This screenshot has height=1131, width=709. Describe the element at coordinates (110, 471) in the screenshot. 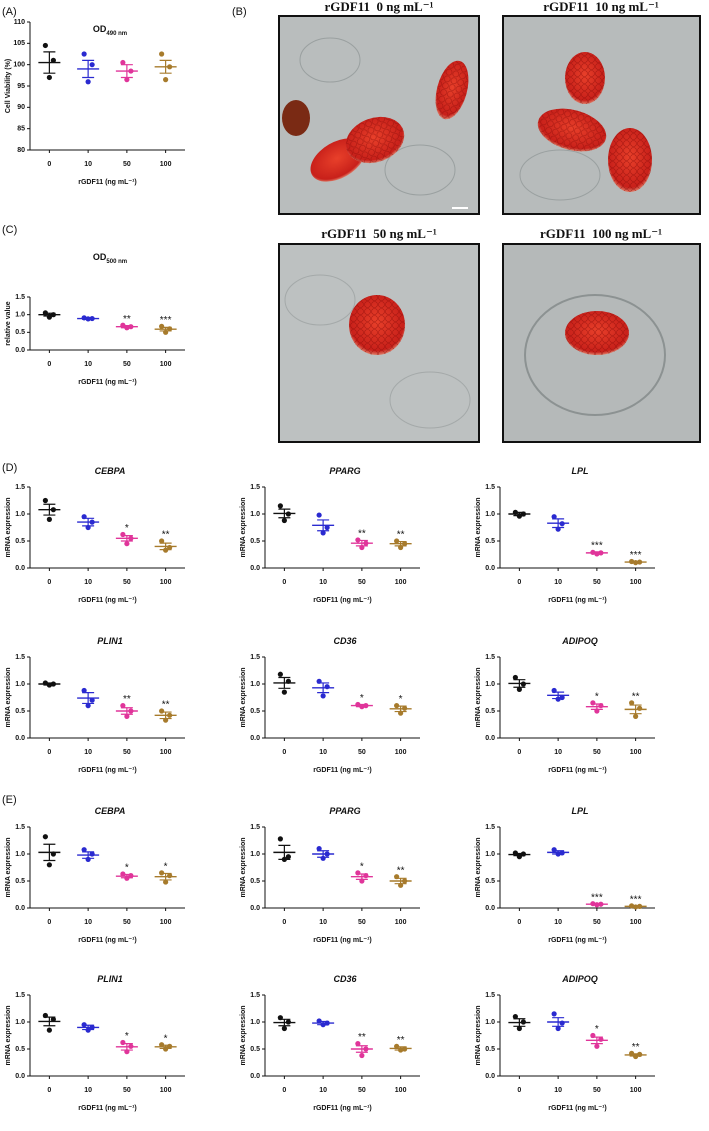

I see `chart-title: CEBPA` at that location.